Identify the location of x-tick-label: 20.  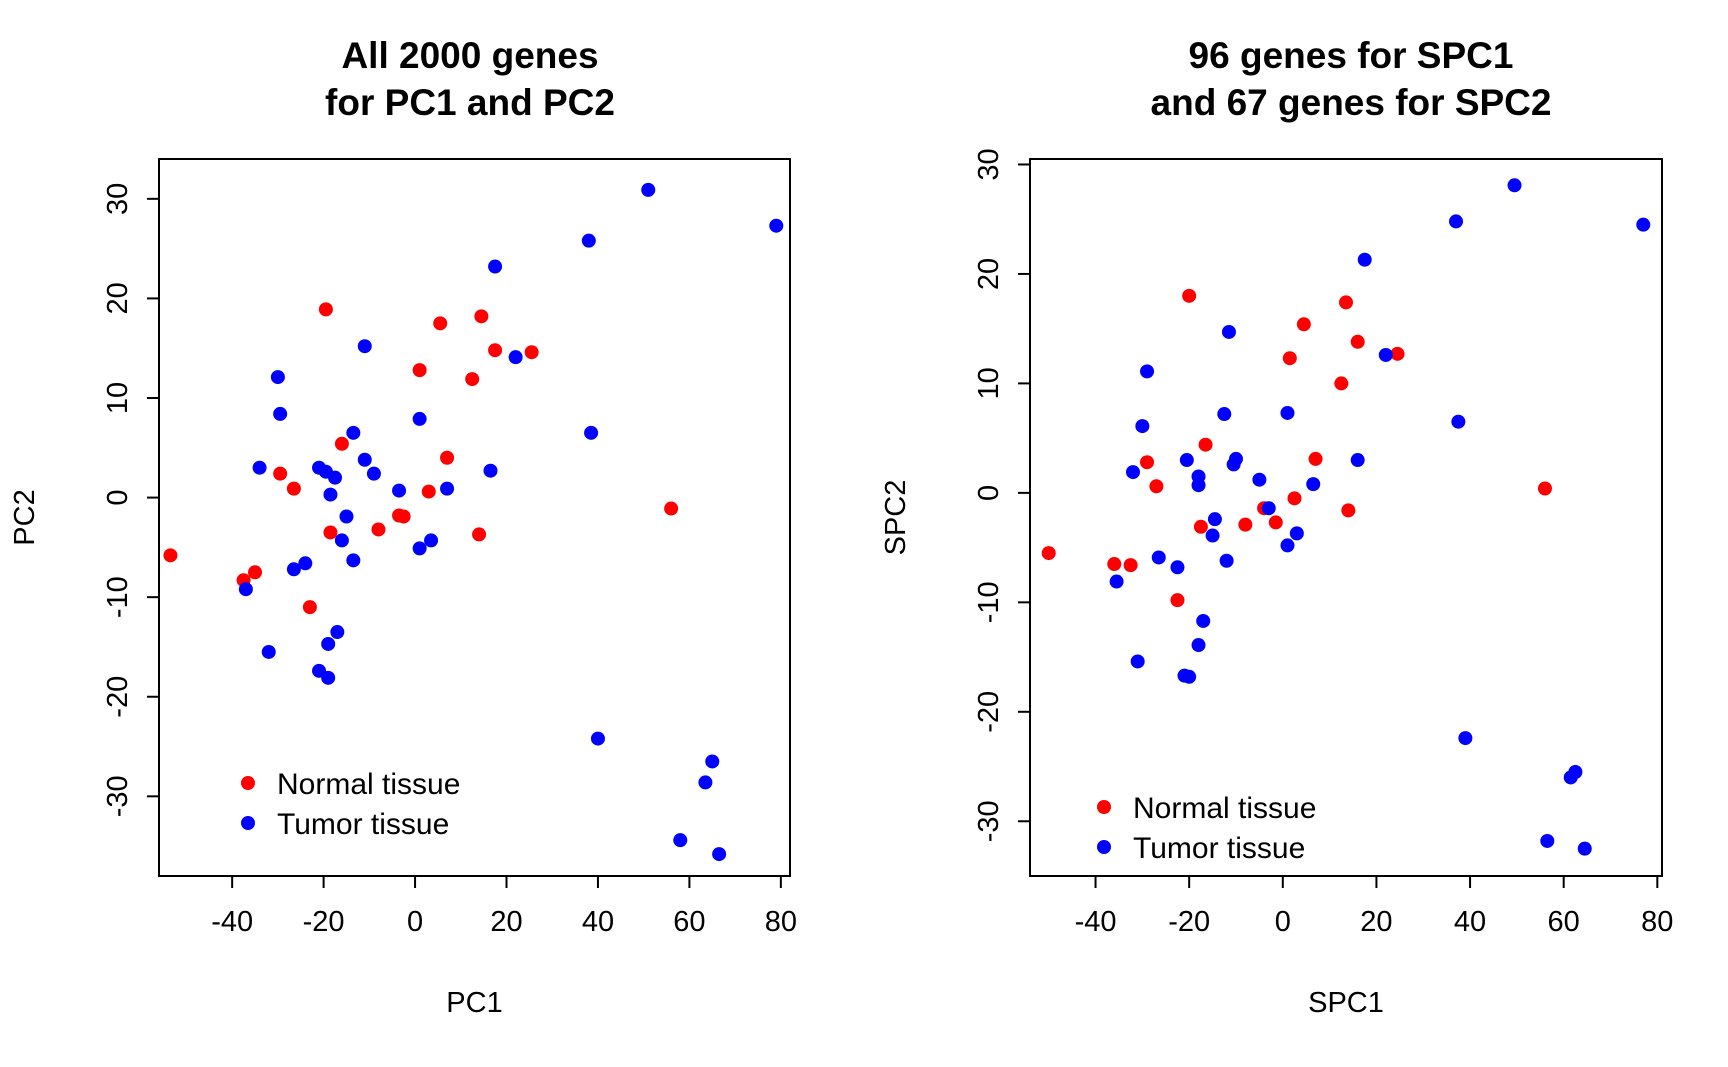
(1376, 922).